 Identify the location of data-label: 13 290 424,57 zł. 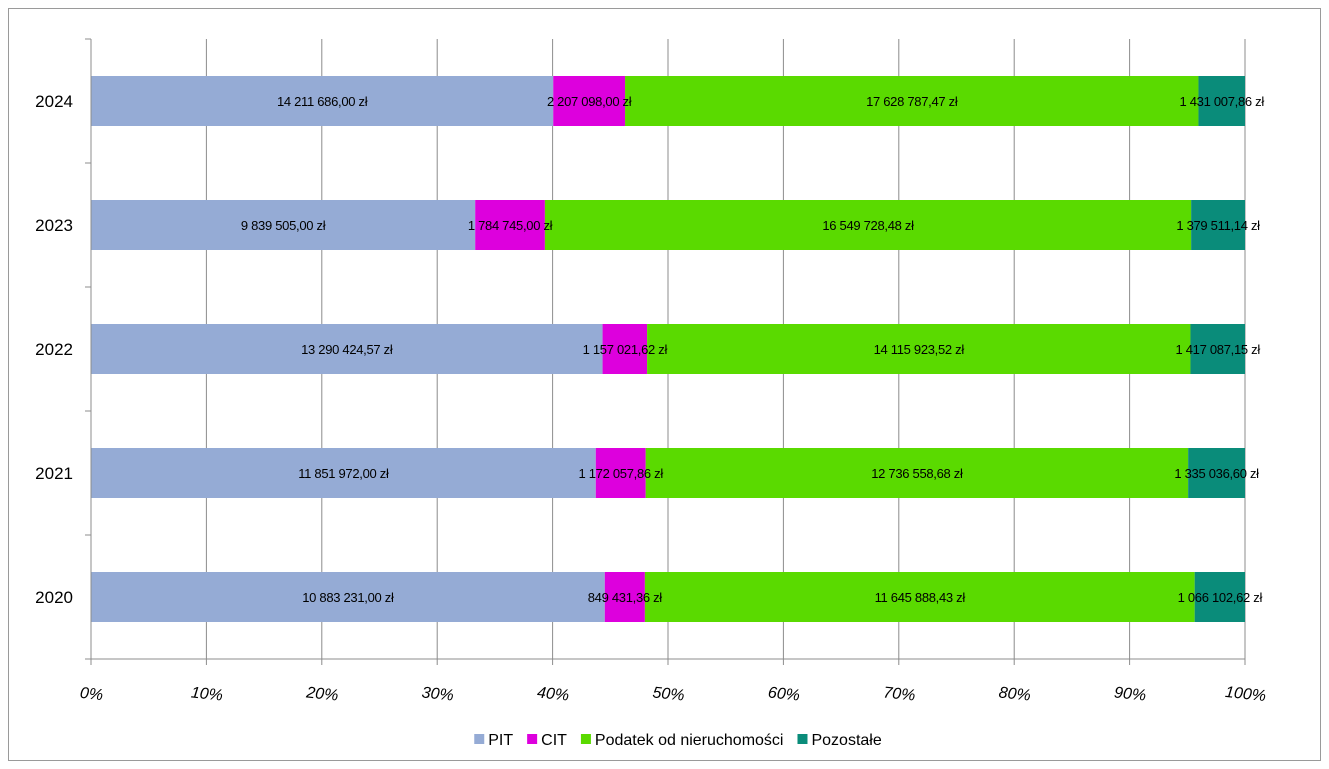
(347, 349).